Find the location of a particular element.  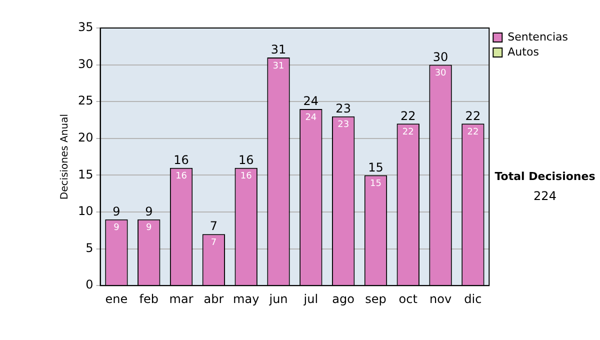

data-label: 7 is located at coordinates (213, 243).